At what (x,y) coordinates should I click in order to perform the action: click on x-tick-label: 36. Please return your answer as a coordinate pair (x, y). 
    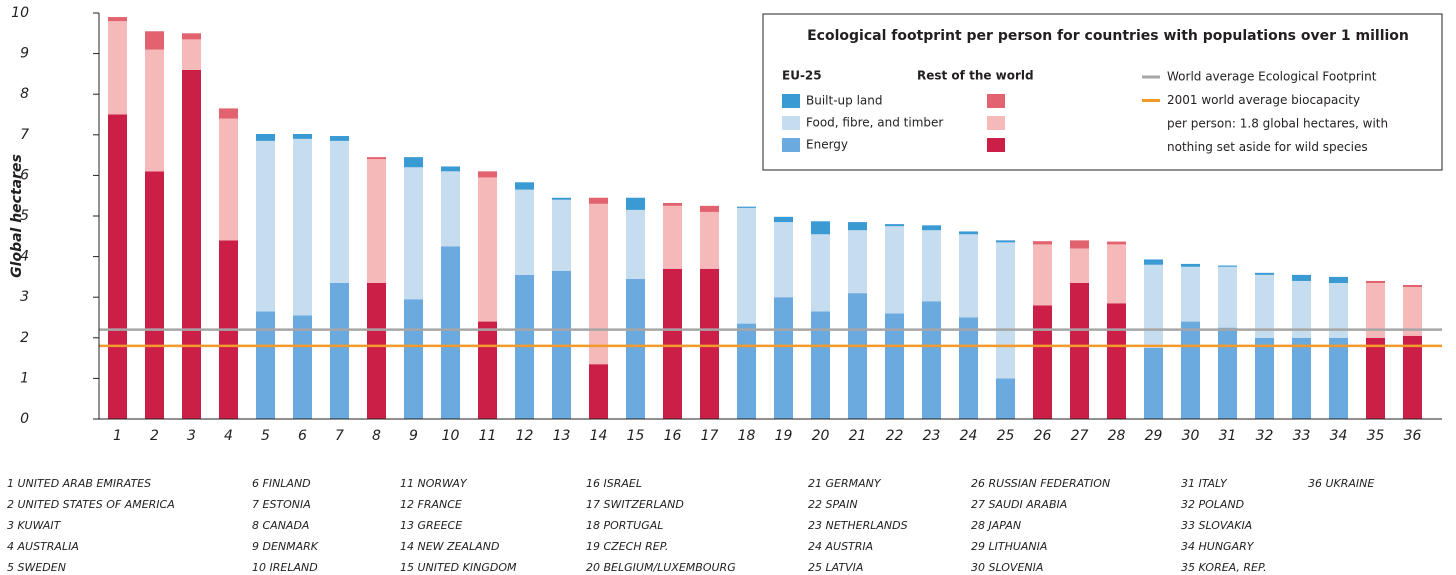
    Looking at the image, I should click on (1413, 436).